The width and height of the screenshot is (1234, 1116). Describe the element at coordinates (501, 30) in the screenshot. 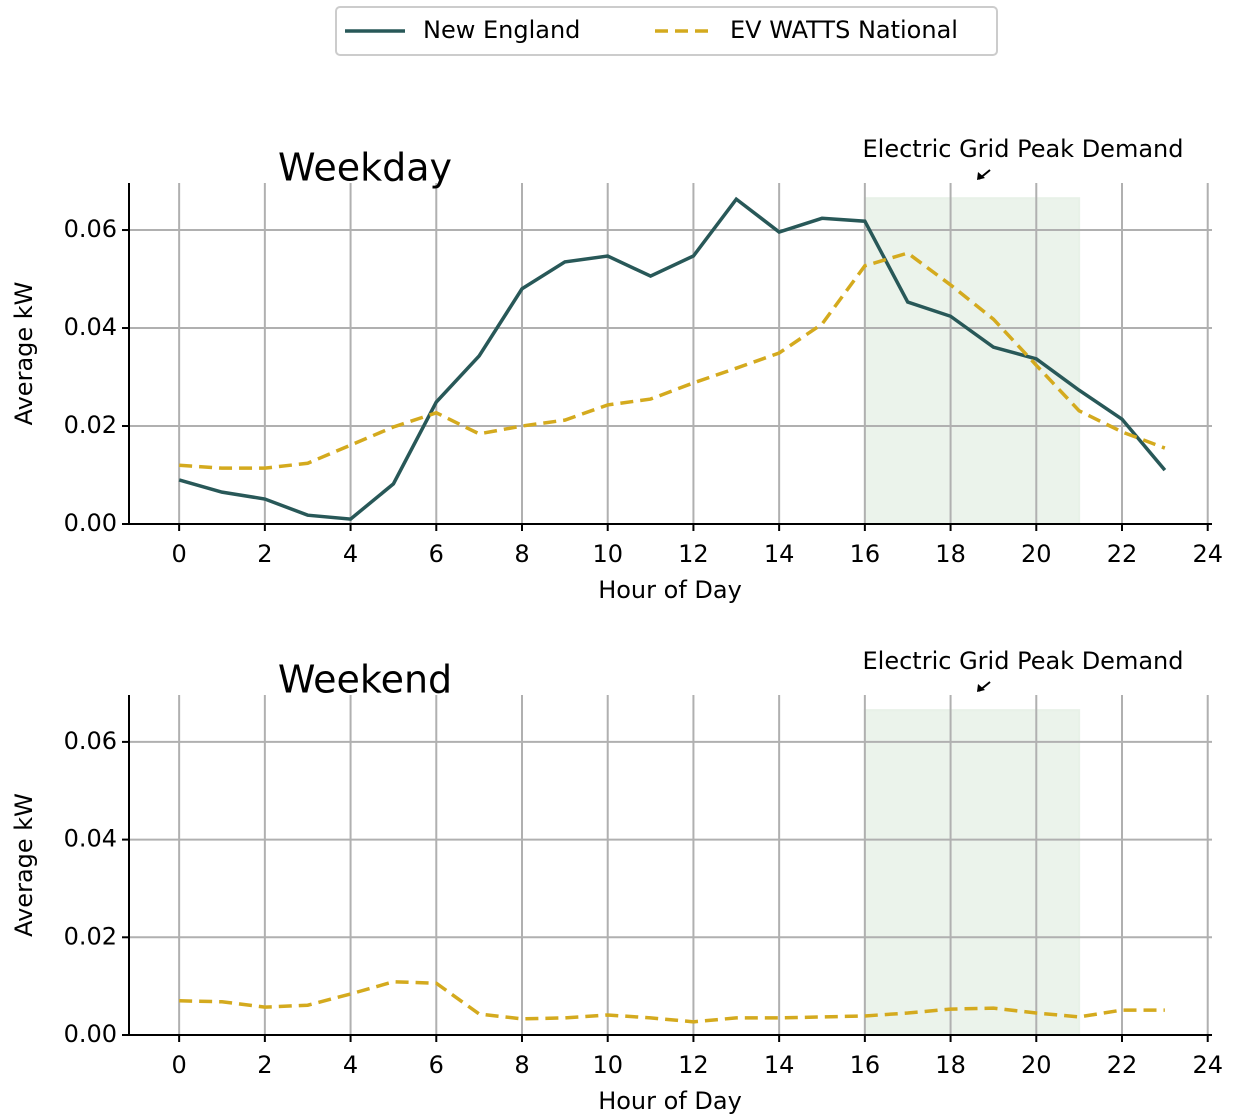

I see `legend-label: New England` at that location.